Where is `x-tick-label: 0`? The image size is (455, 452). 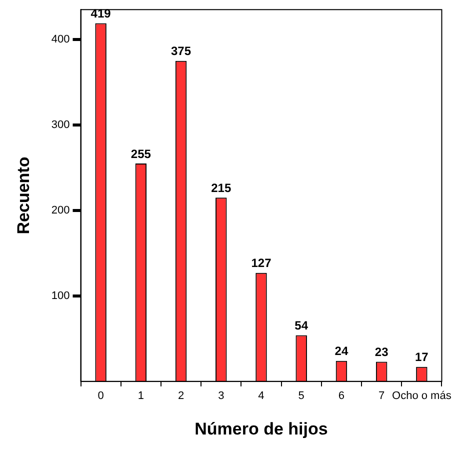
x-tick-label: 0 is located at coordinates (101, 396).